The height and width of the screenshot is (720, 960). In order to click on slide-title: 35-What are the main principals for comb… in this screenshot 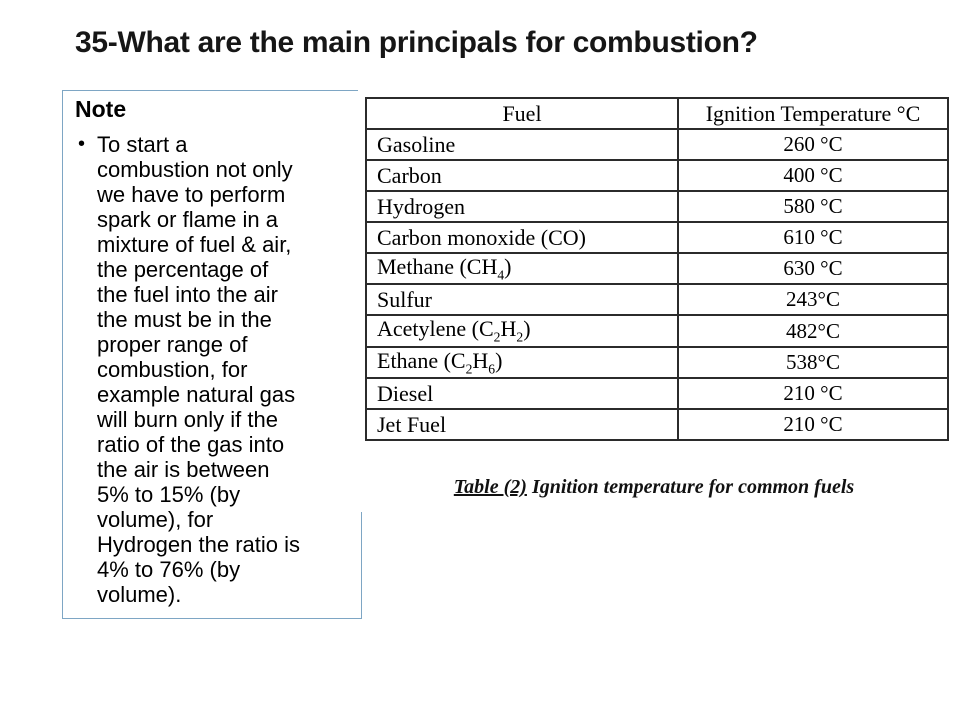, I will do `click(416, 42)`.